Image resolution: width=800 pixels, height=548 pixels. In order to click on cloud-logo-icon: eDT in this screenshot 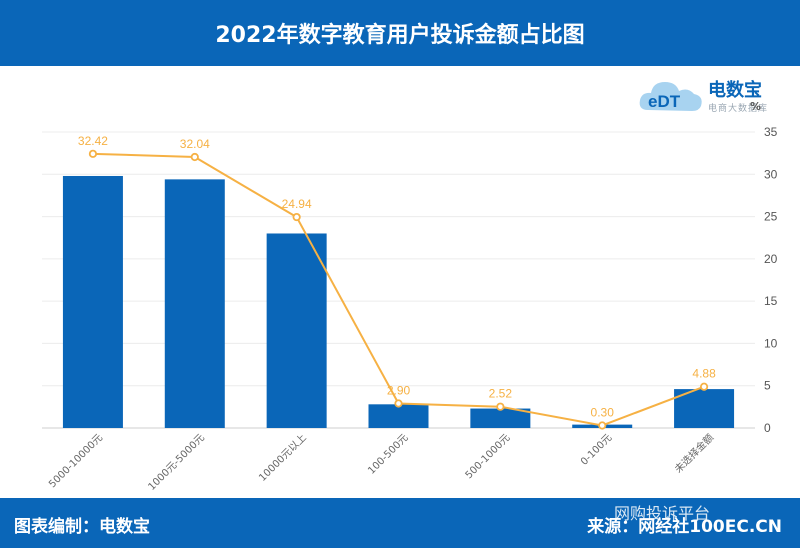, I will do `click(670, 96)`.